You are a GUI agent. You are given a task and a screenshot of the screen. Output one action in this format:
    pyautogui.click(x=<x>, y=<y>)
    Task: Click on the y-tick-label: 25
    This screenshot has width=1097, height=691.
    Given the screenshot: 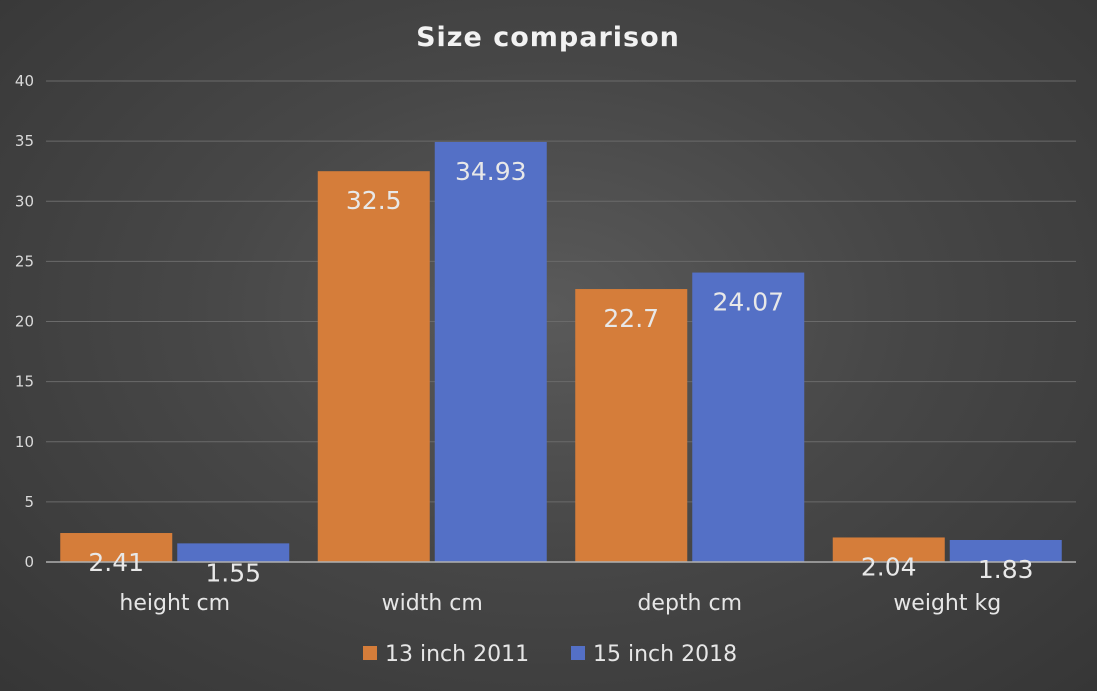 What is the action you would take?
    pyautogui.click(x=24, y=261)
    